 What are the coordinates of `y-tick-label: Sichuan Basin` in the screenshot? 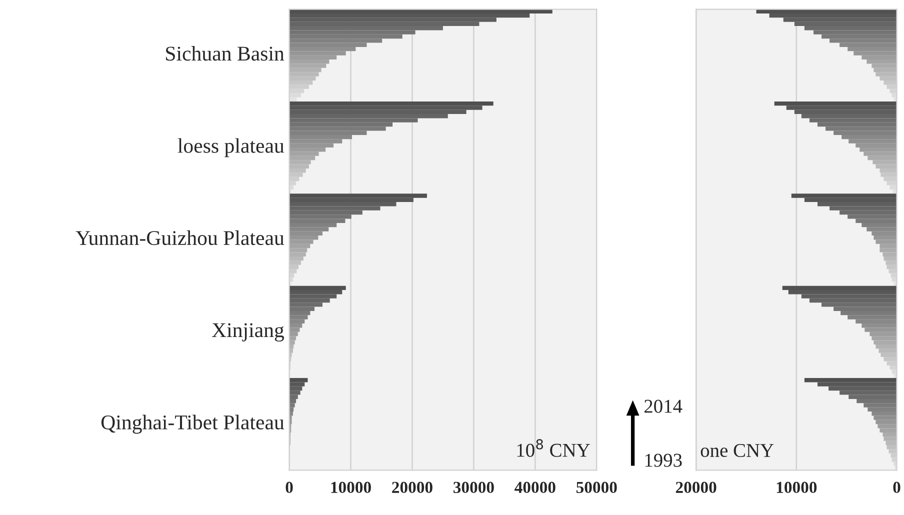 It's located at (225, 53).